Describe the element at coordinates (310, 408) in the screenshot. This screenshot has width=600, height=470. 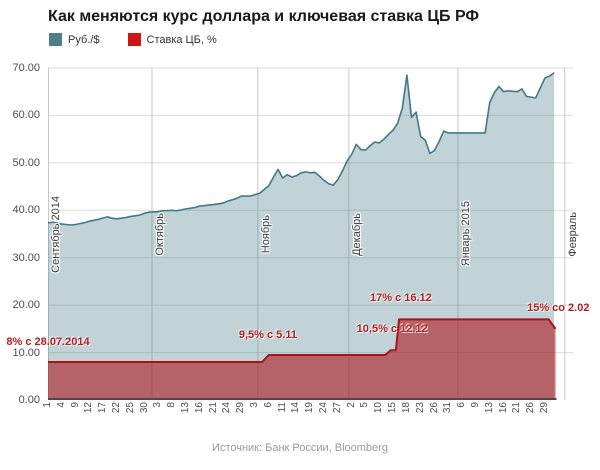
I see `x-tick-label: 19` at that location.